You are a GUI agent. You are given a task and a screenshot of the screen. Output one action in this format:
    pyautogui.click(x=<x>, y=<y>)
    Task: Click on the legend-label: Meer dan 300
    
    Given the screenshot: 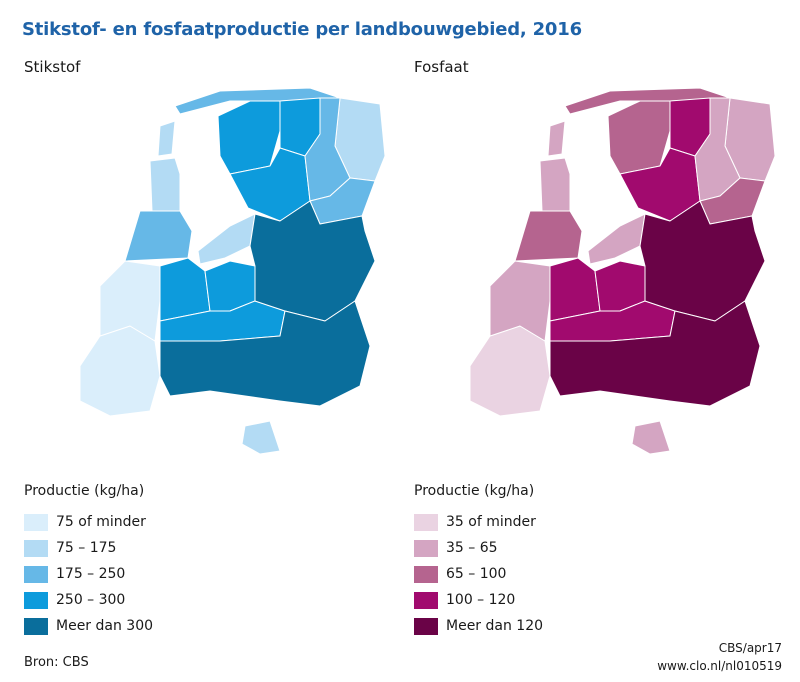 What is the action you would take?
    pyautogui.click(x=105, y=626)
    